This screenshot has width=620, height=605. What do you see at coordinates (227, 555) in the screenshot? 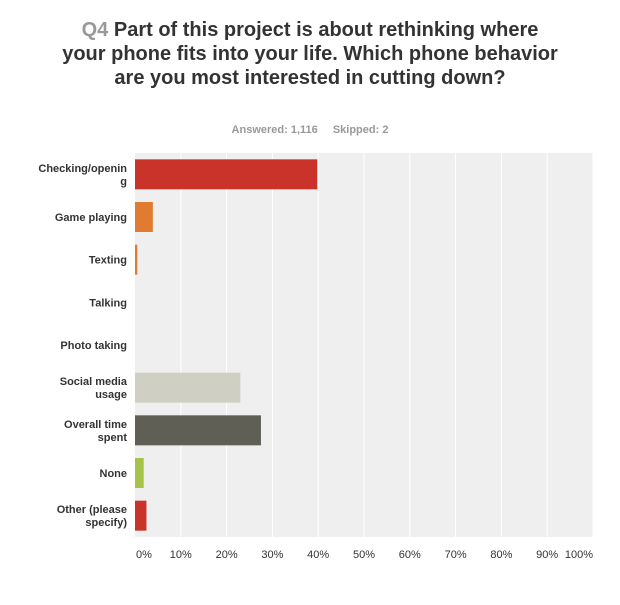
I see `x-tick-label: 20%` at bounding box center [227, 555].